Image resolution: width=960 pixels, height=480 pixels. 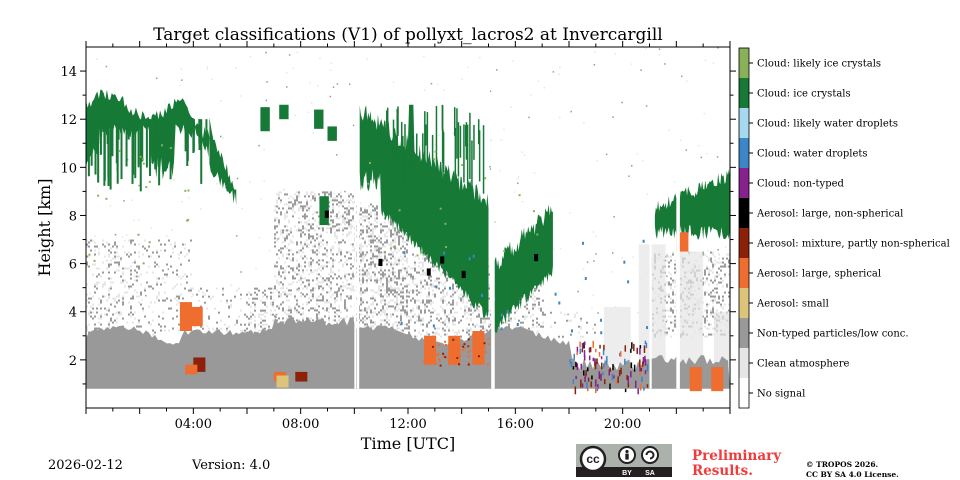 What do you see at coordinates (401, 136) in the screenshot?
I see `ice-virga` at bounding box center [401, 136].